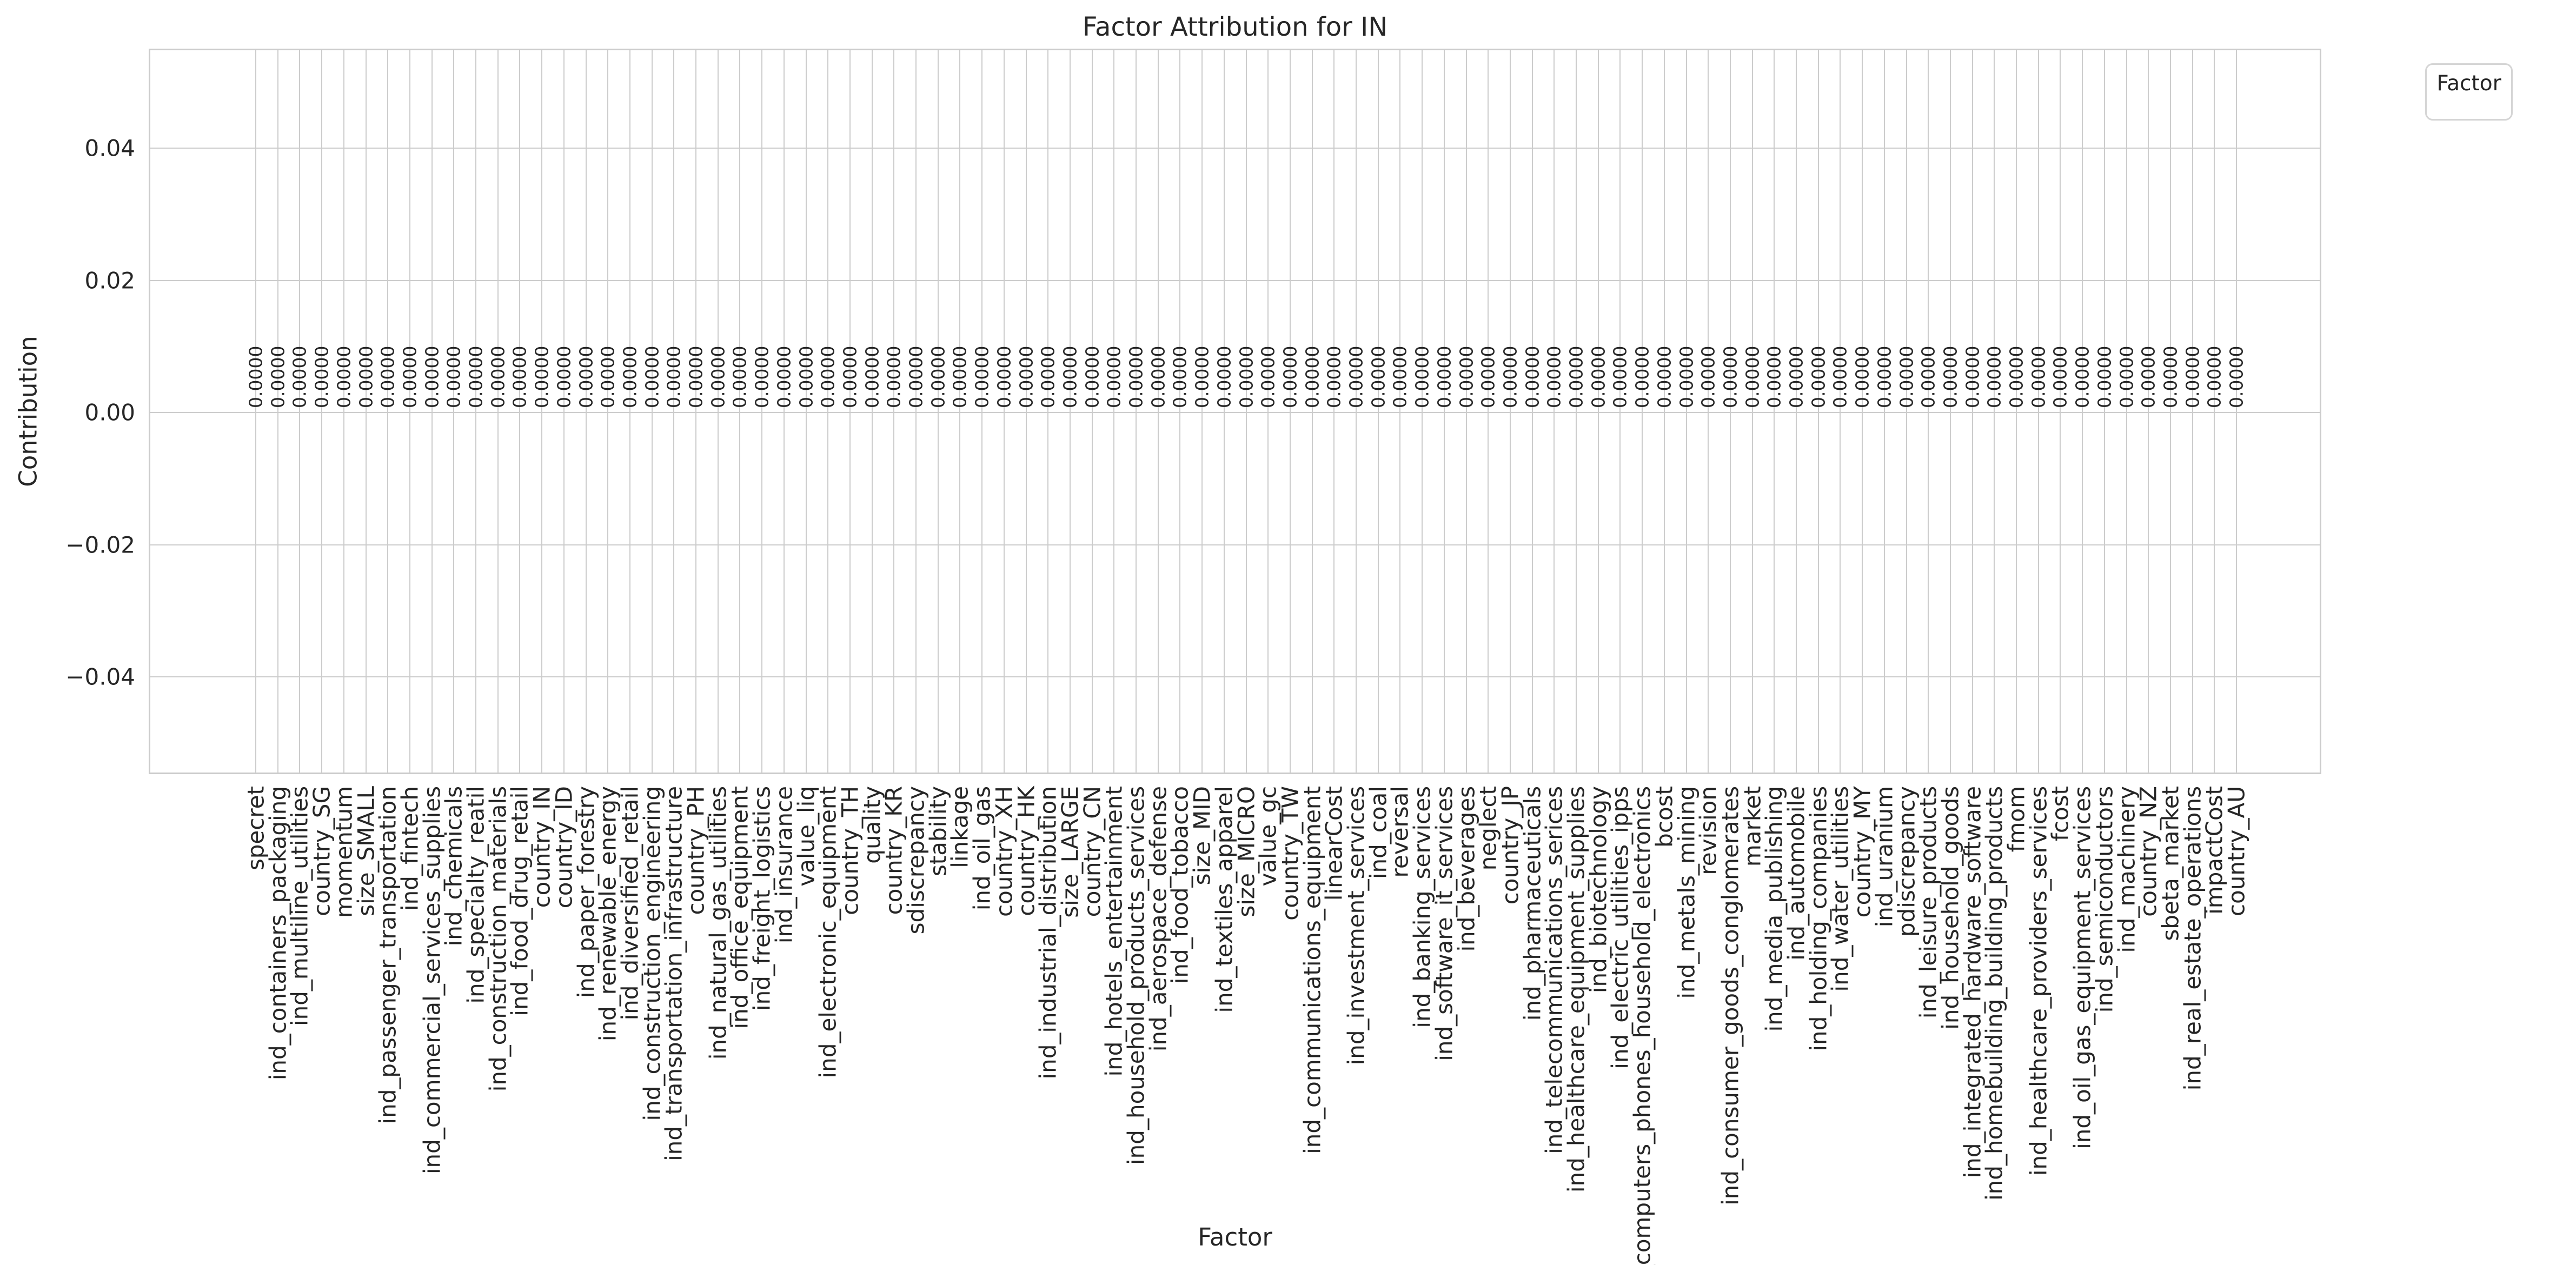  What do you see at coordinates (2236, 851) in the screenshot?
I see `x-tick-label: country_AU` at bounding box center [2236, 851].